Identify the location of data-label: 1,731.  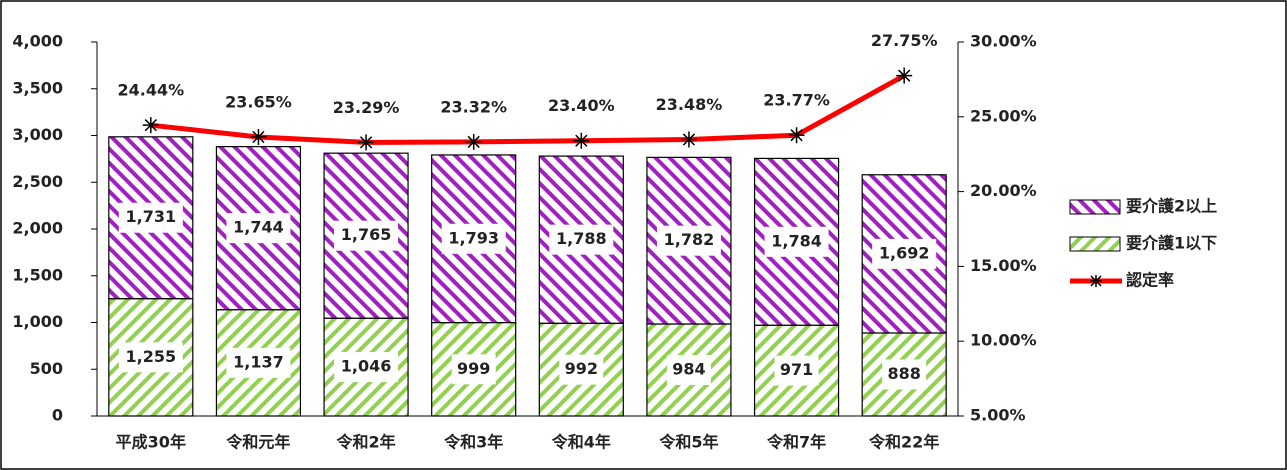
(151, 216).